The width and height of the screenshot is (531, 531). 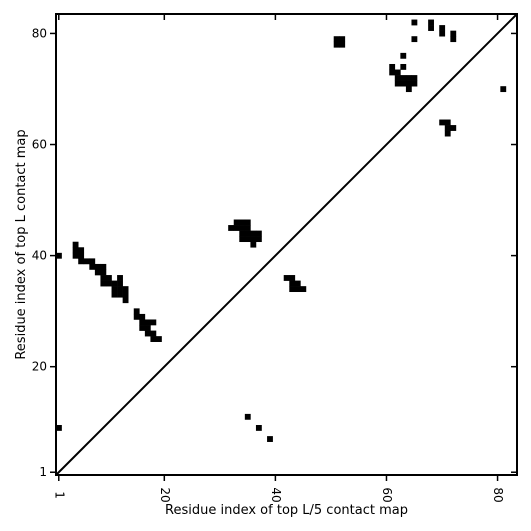 What do you see at coordinates (39, 145) in the screenshot?
I see `y-tick-label: 60` at bounding box center [39, 145].